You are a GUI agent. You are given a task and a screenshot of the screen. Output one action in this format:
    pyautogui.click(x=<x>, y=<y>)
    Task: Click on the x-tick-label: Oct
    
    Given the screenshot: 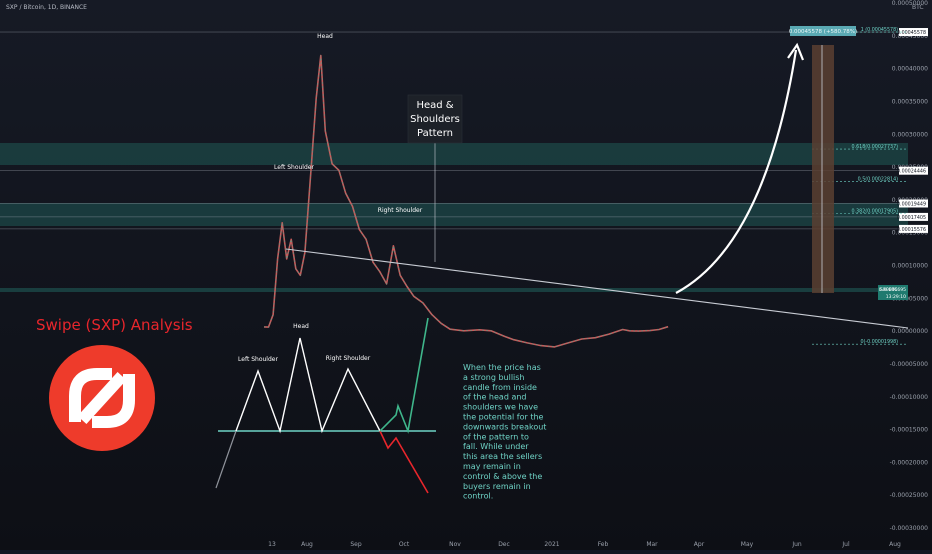 What is the action you would take?
    pyautogui.click(x=404, y=544)
    